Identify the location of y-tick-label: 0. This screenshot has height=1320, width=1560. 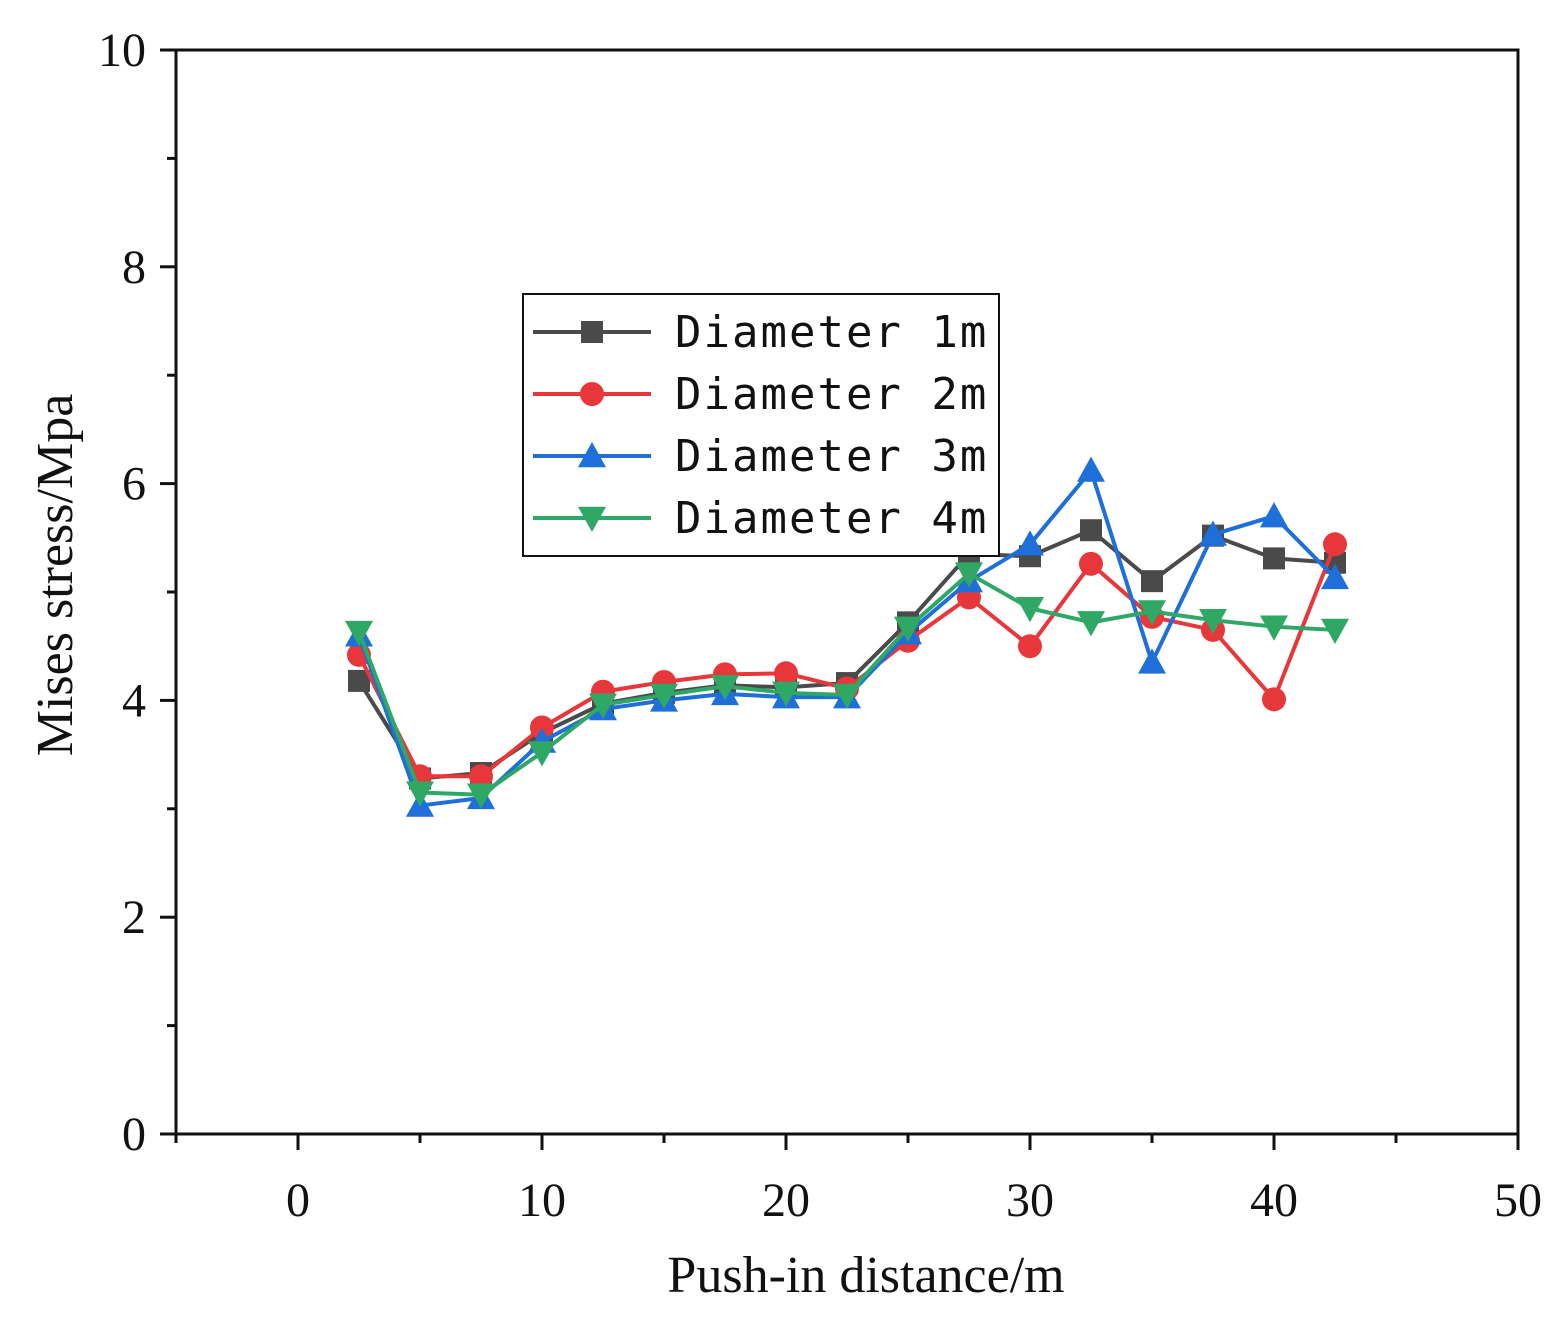
(134, 1134).